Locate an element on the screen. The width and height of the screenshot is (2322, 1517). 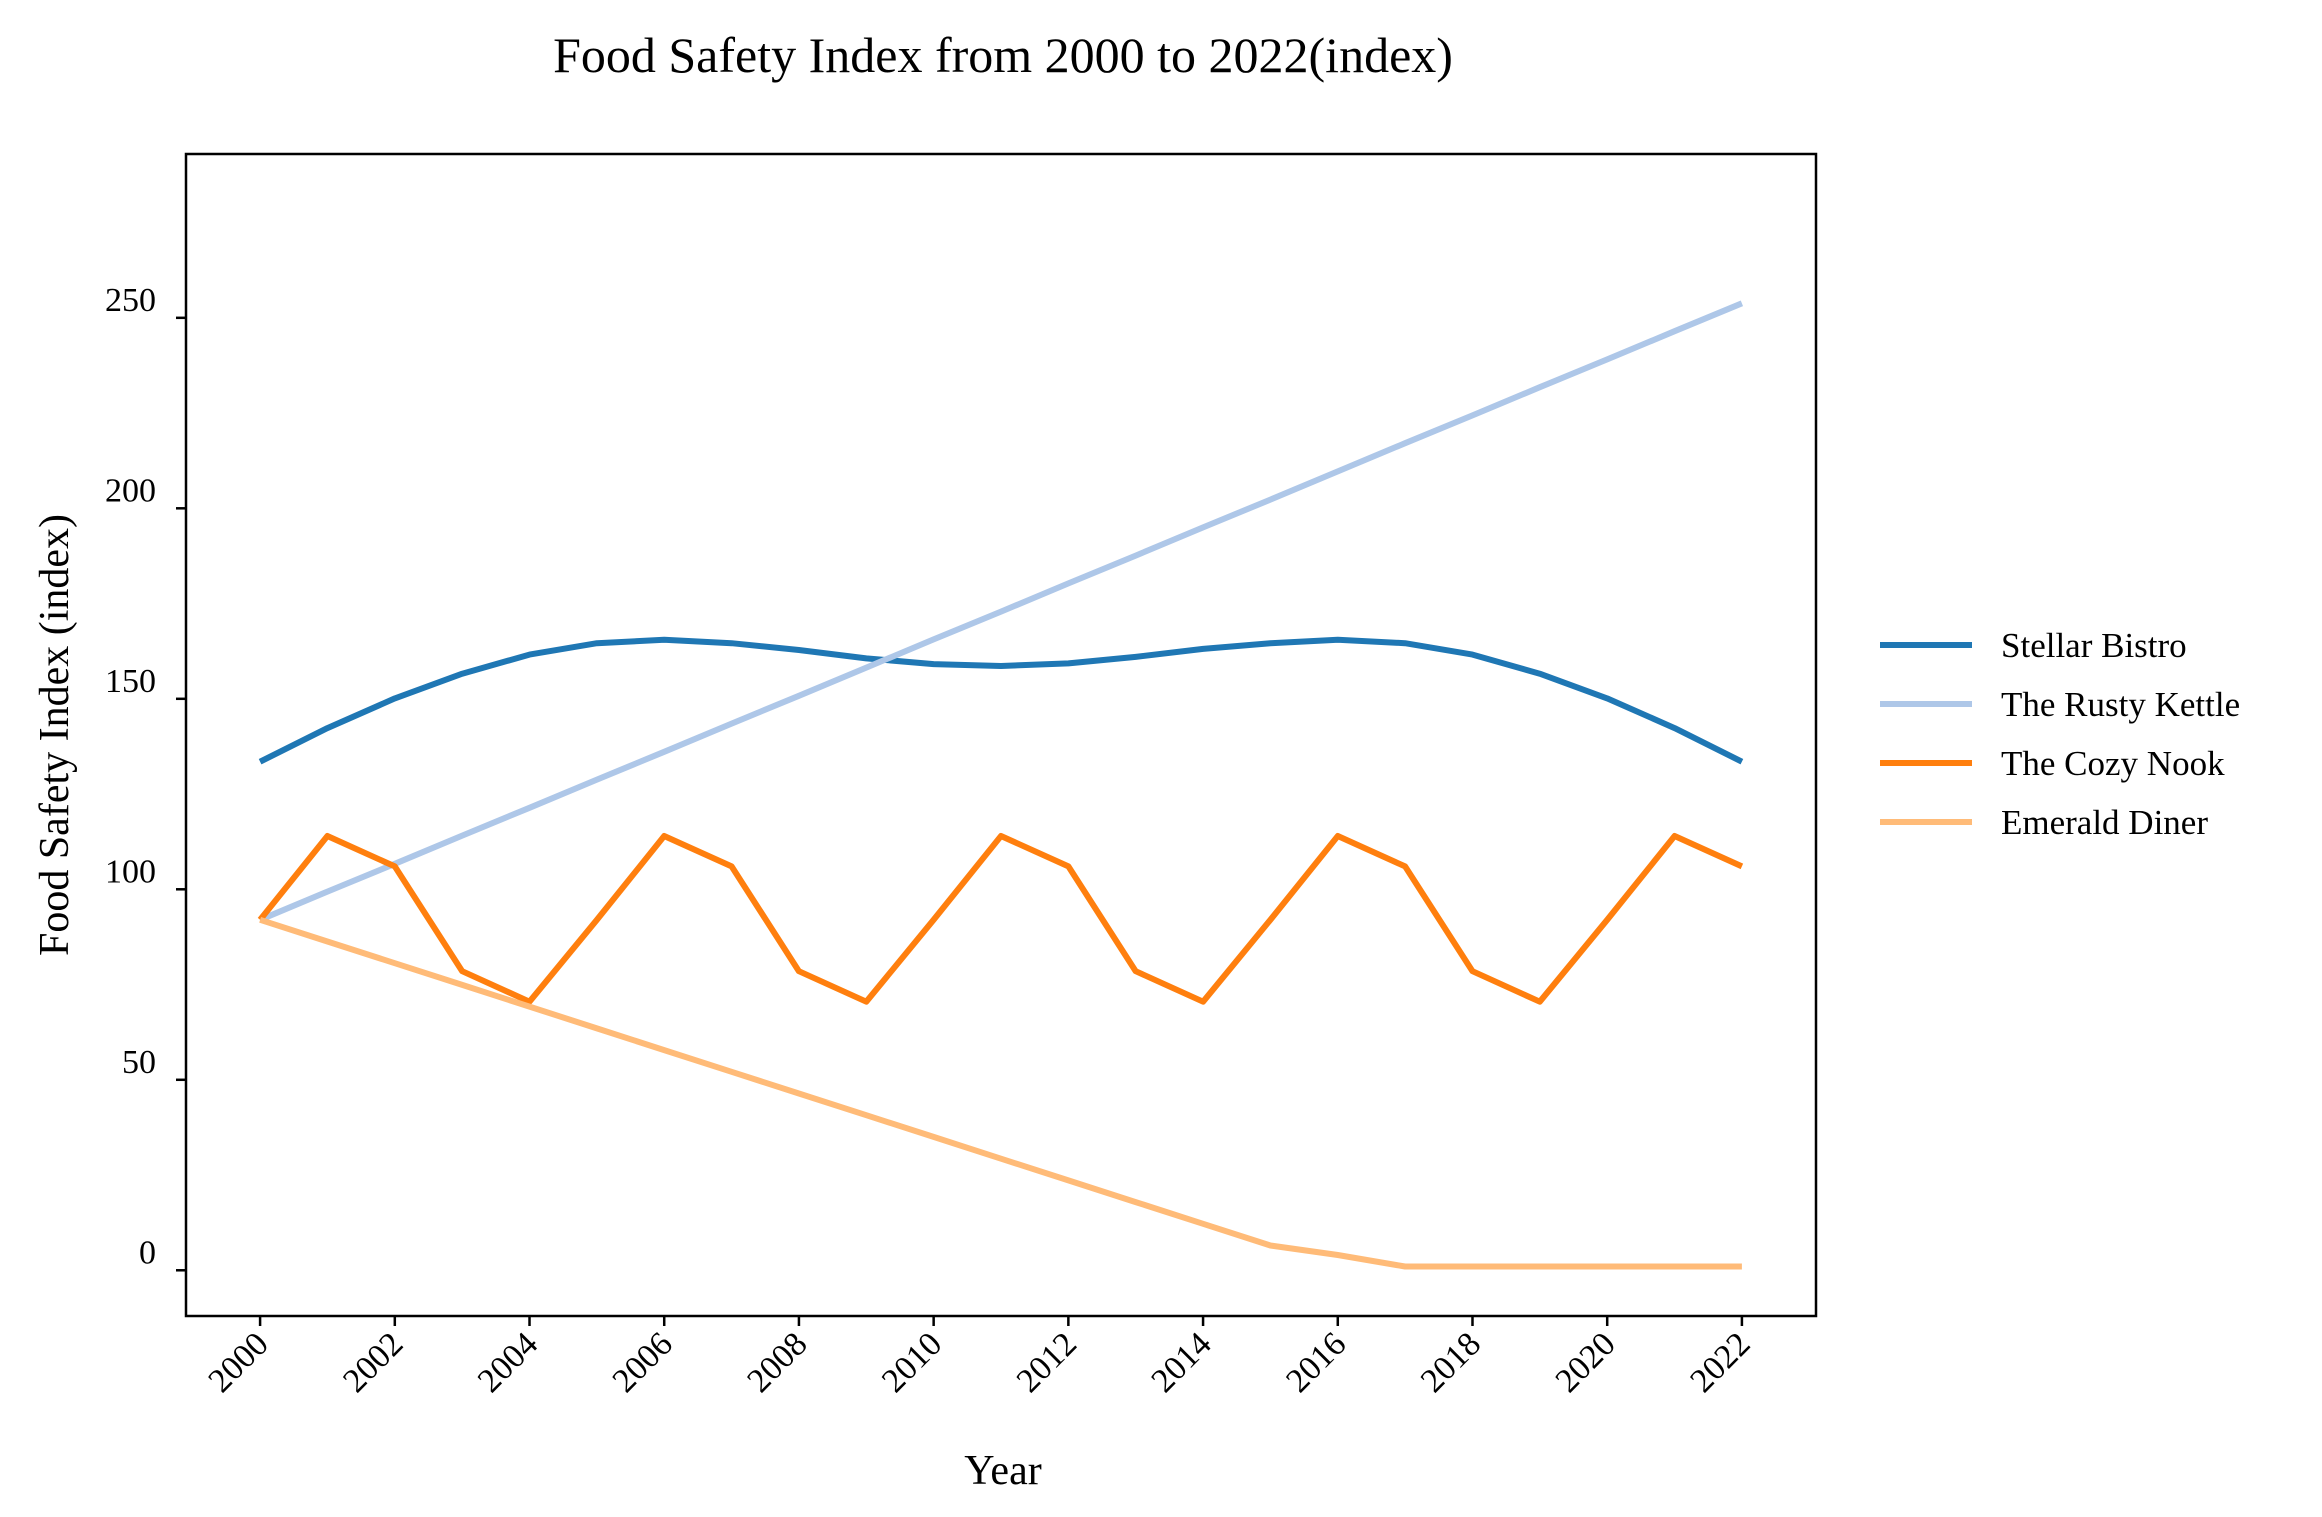
legend-label-0: Stellar Bistro is located at coordinates (2094, 645).